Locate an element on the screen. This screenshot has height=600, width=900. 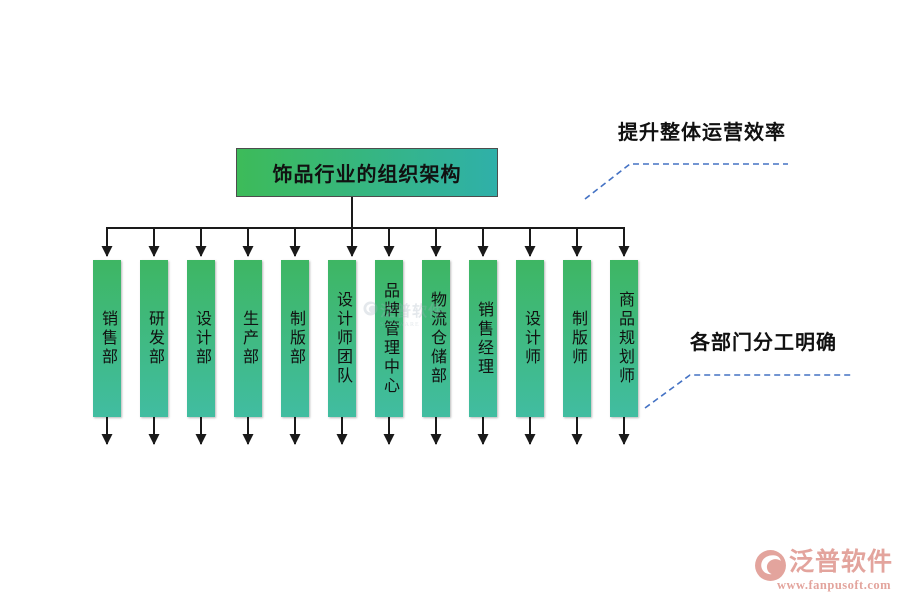
dept-label: 品牌管理中心 is located at coordinates (389, 338).